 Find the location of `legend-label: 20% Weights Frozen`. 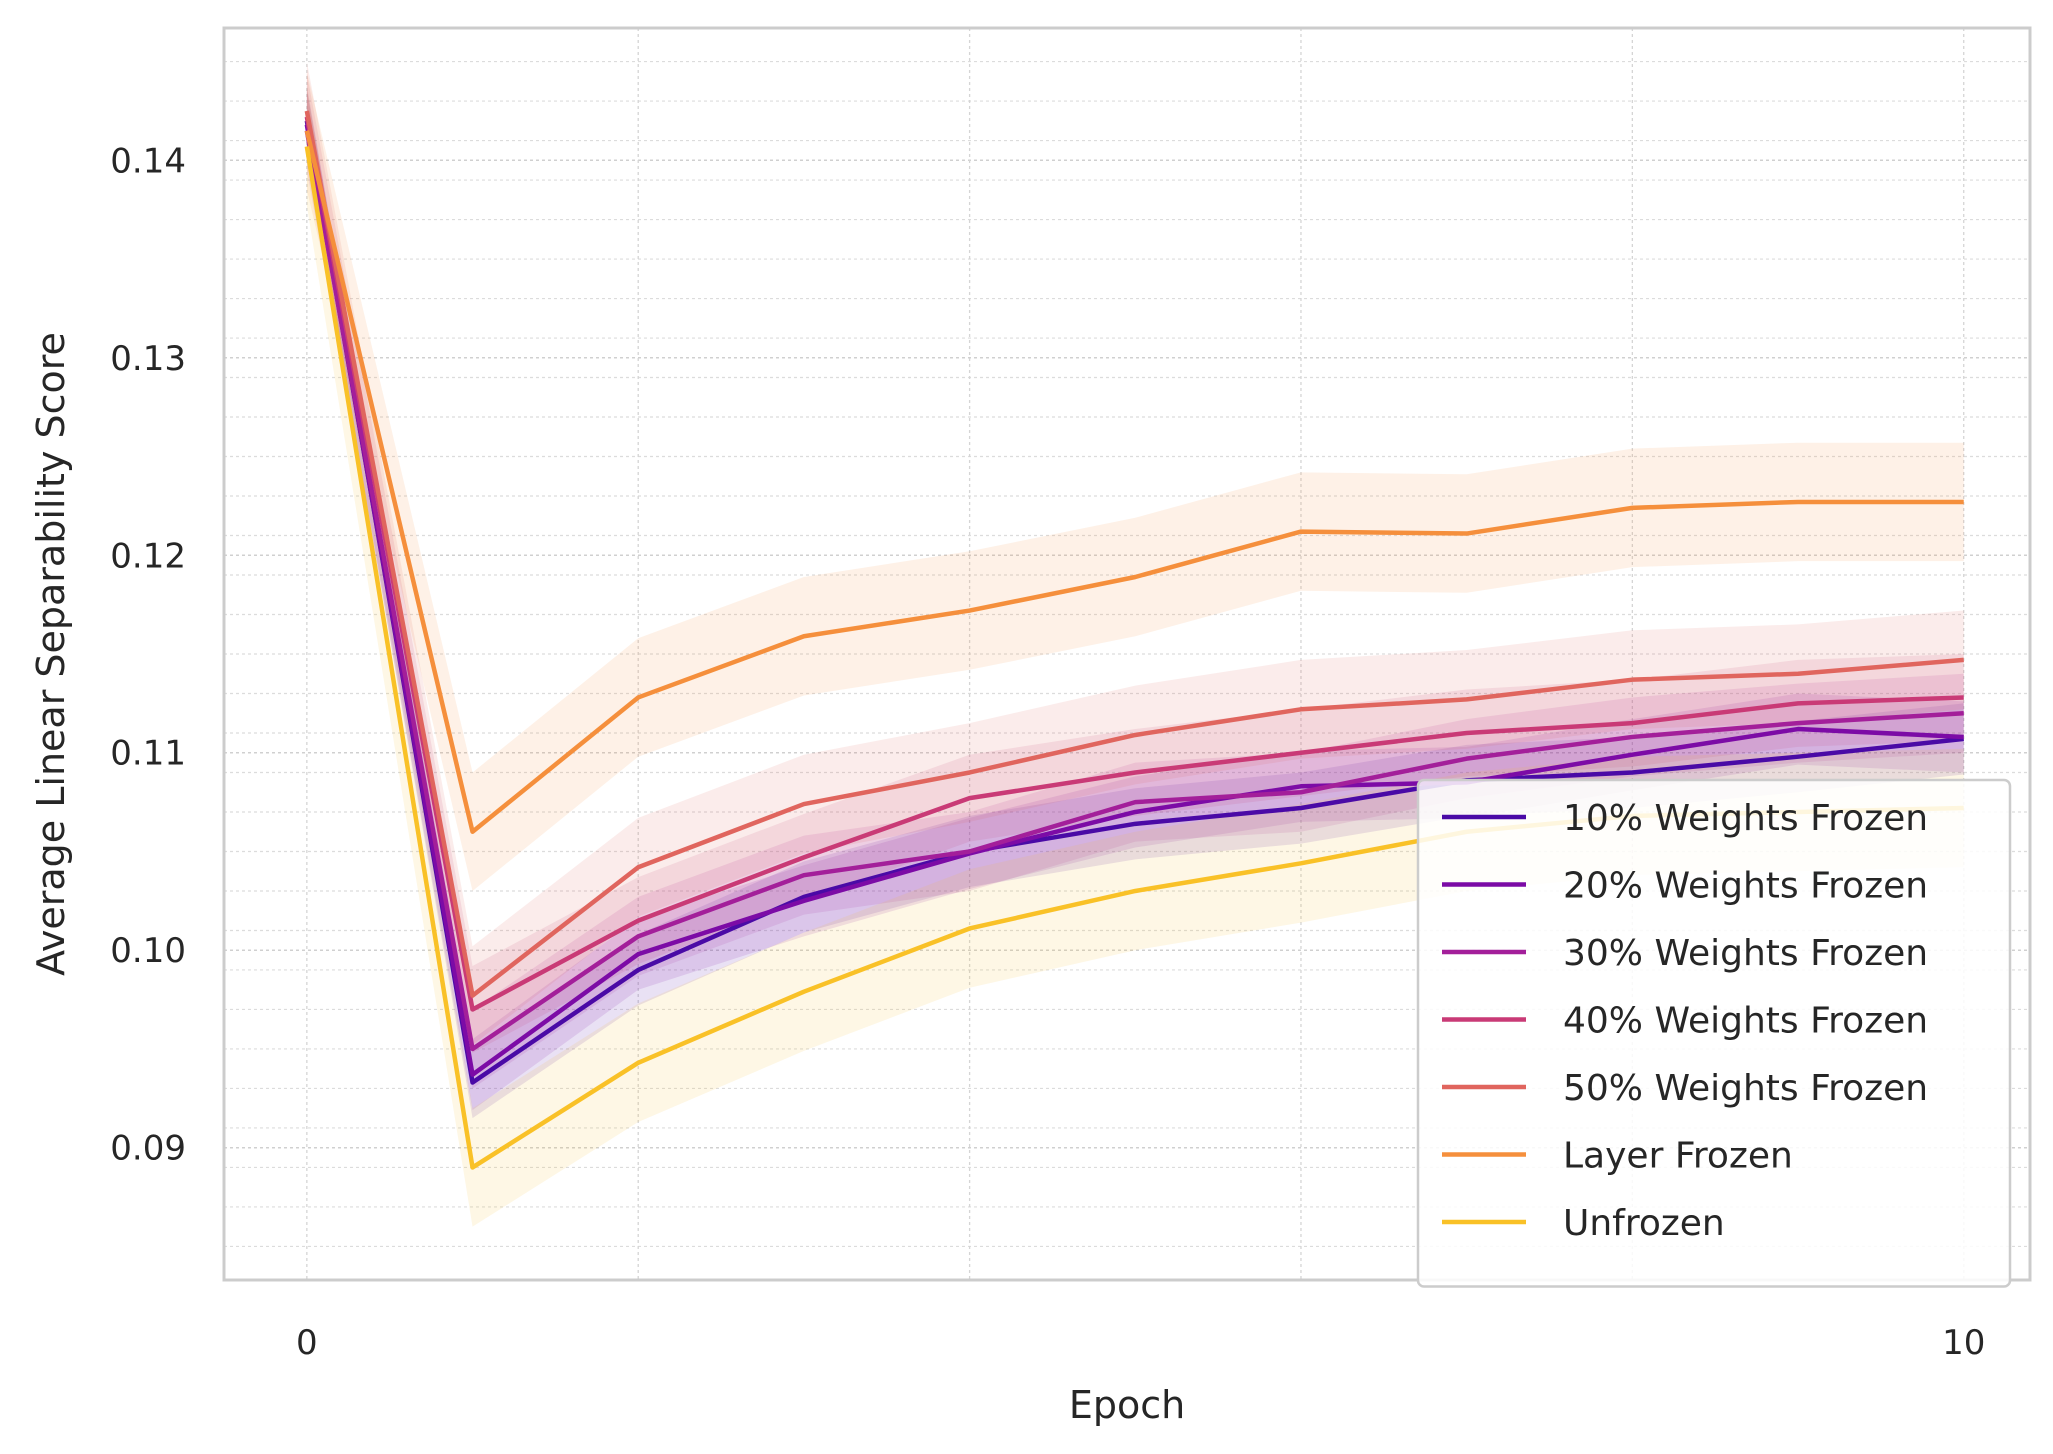

legend-label: 20% Weights Frozen is located at coordinates (1745, 886).